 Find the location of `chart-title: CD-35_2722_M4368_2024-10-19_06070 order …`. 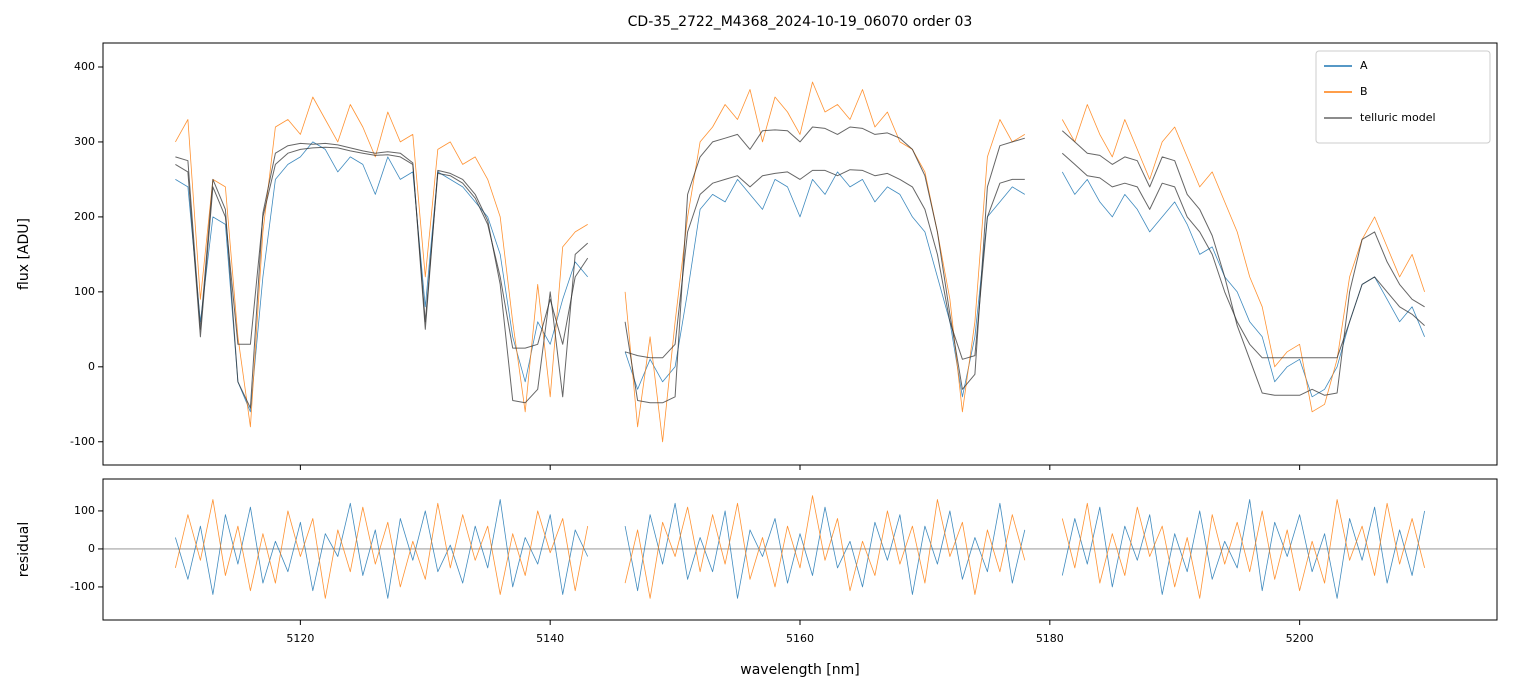

chart-title: CD-35_2722_M4368_2024-10-19_06070 order … is located at coordinates (800, 22).